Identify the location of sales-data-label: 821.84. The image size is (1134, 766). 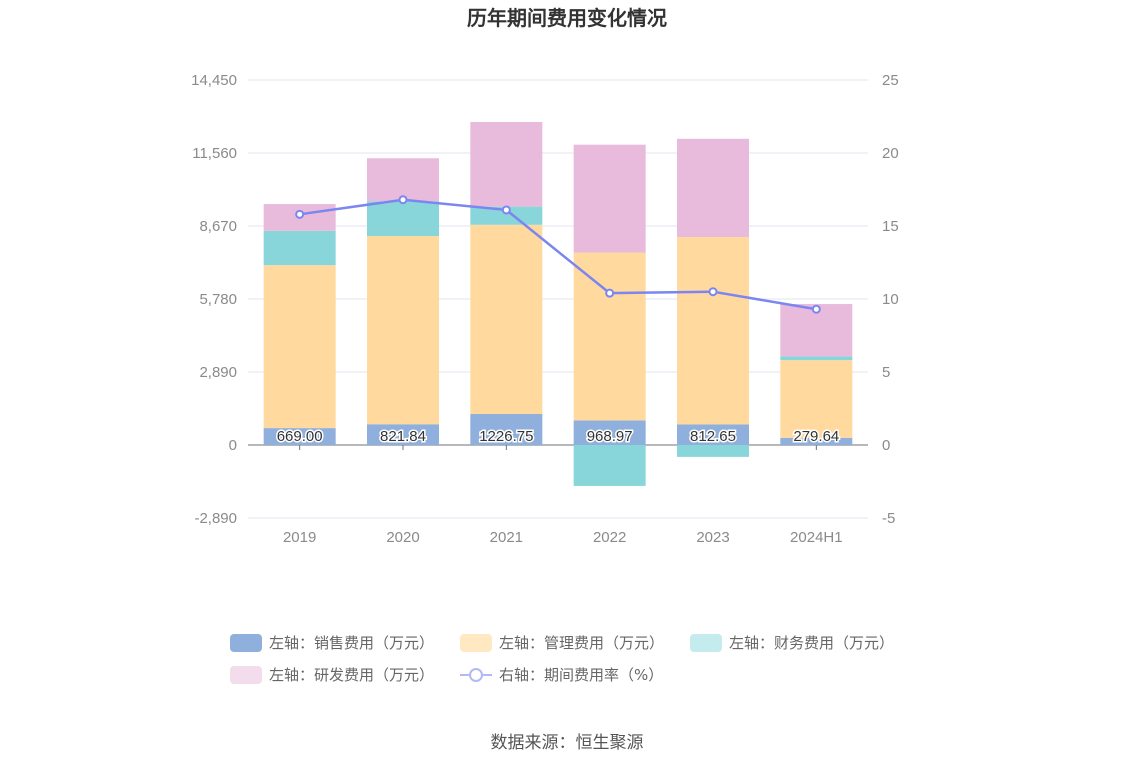
(403, 436).